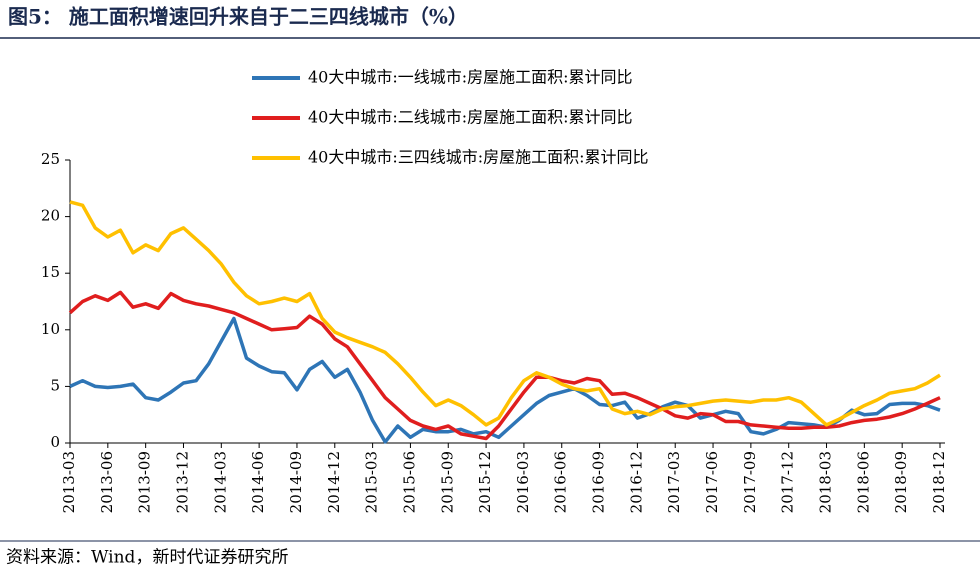  I want to click on x-tick-label: 2016-12, so click(636, 482).